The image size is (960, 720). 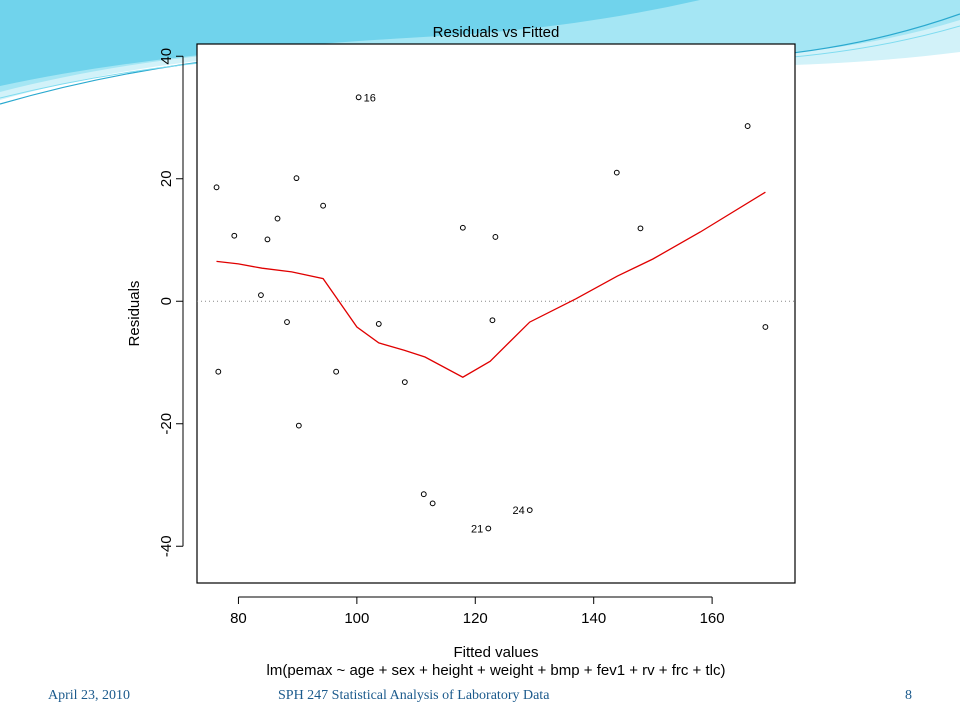 What do you see at coordinates (475, 618) in the screenshot?
I see `x-tick-label: 120` at bounding box center [475, 618].